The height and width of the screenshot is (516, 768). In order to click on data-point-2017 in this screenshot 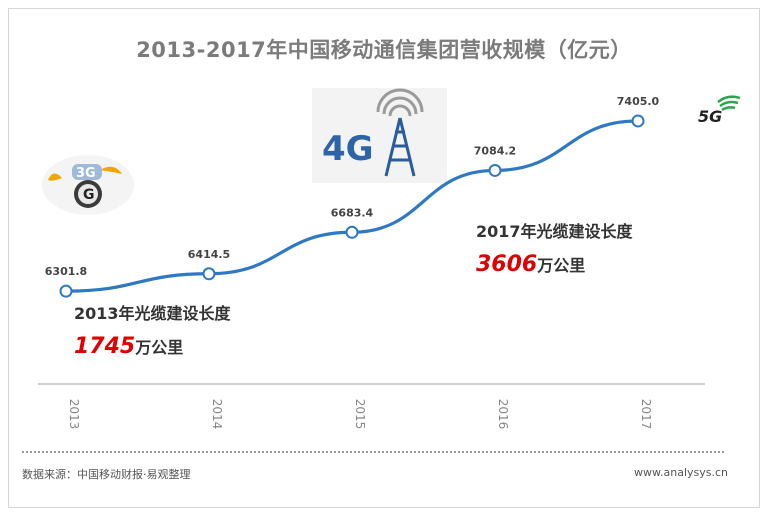, I will do `click(638, 121)`.